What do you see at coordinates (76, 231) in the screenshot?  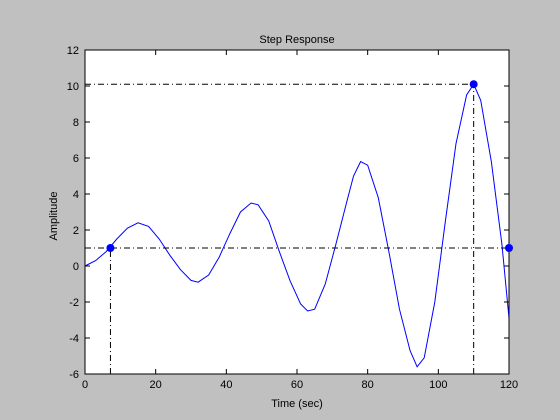 I see `y-tick-label: 2` at bounding box center [76, 231].